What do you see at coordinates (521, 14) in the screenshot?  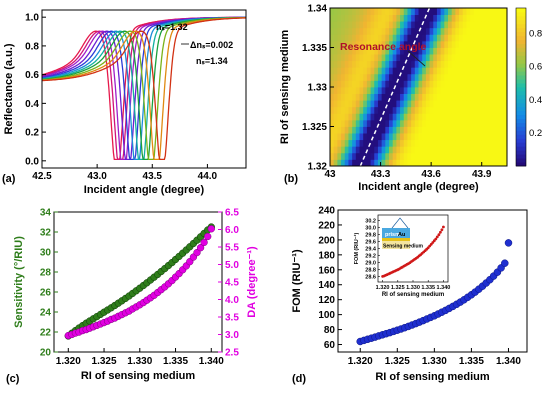 I see `colorbar-segment` at bounding box center [521, 14].